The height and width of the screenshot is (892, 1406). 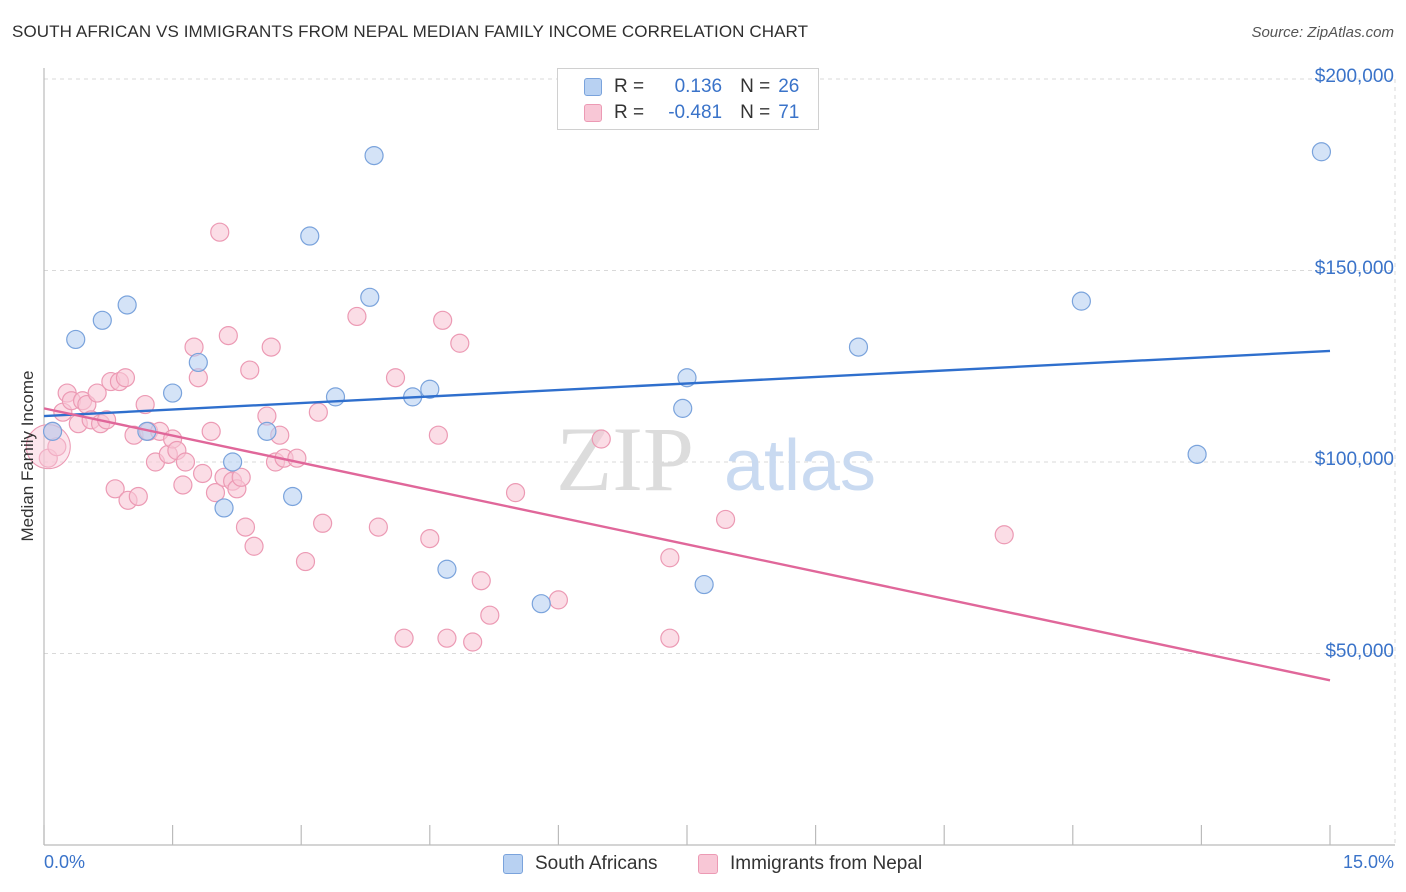 I want to click on correlation-legend: R = 0.136 N = 26 R = -0.481 N = 71, so click(x=688, y=99).